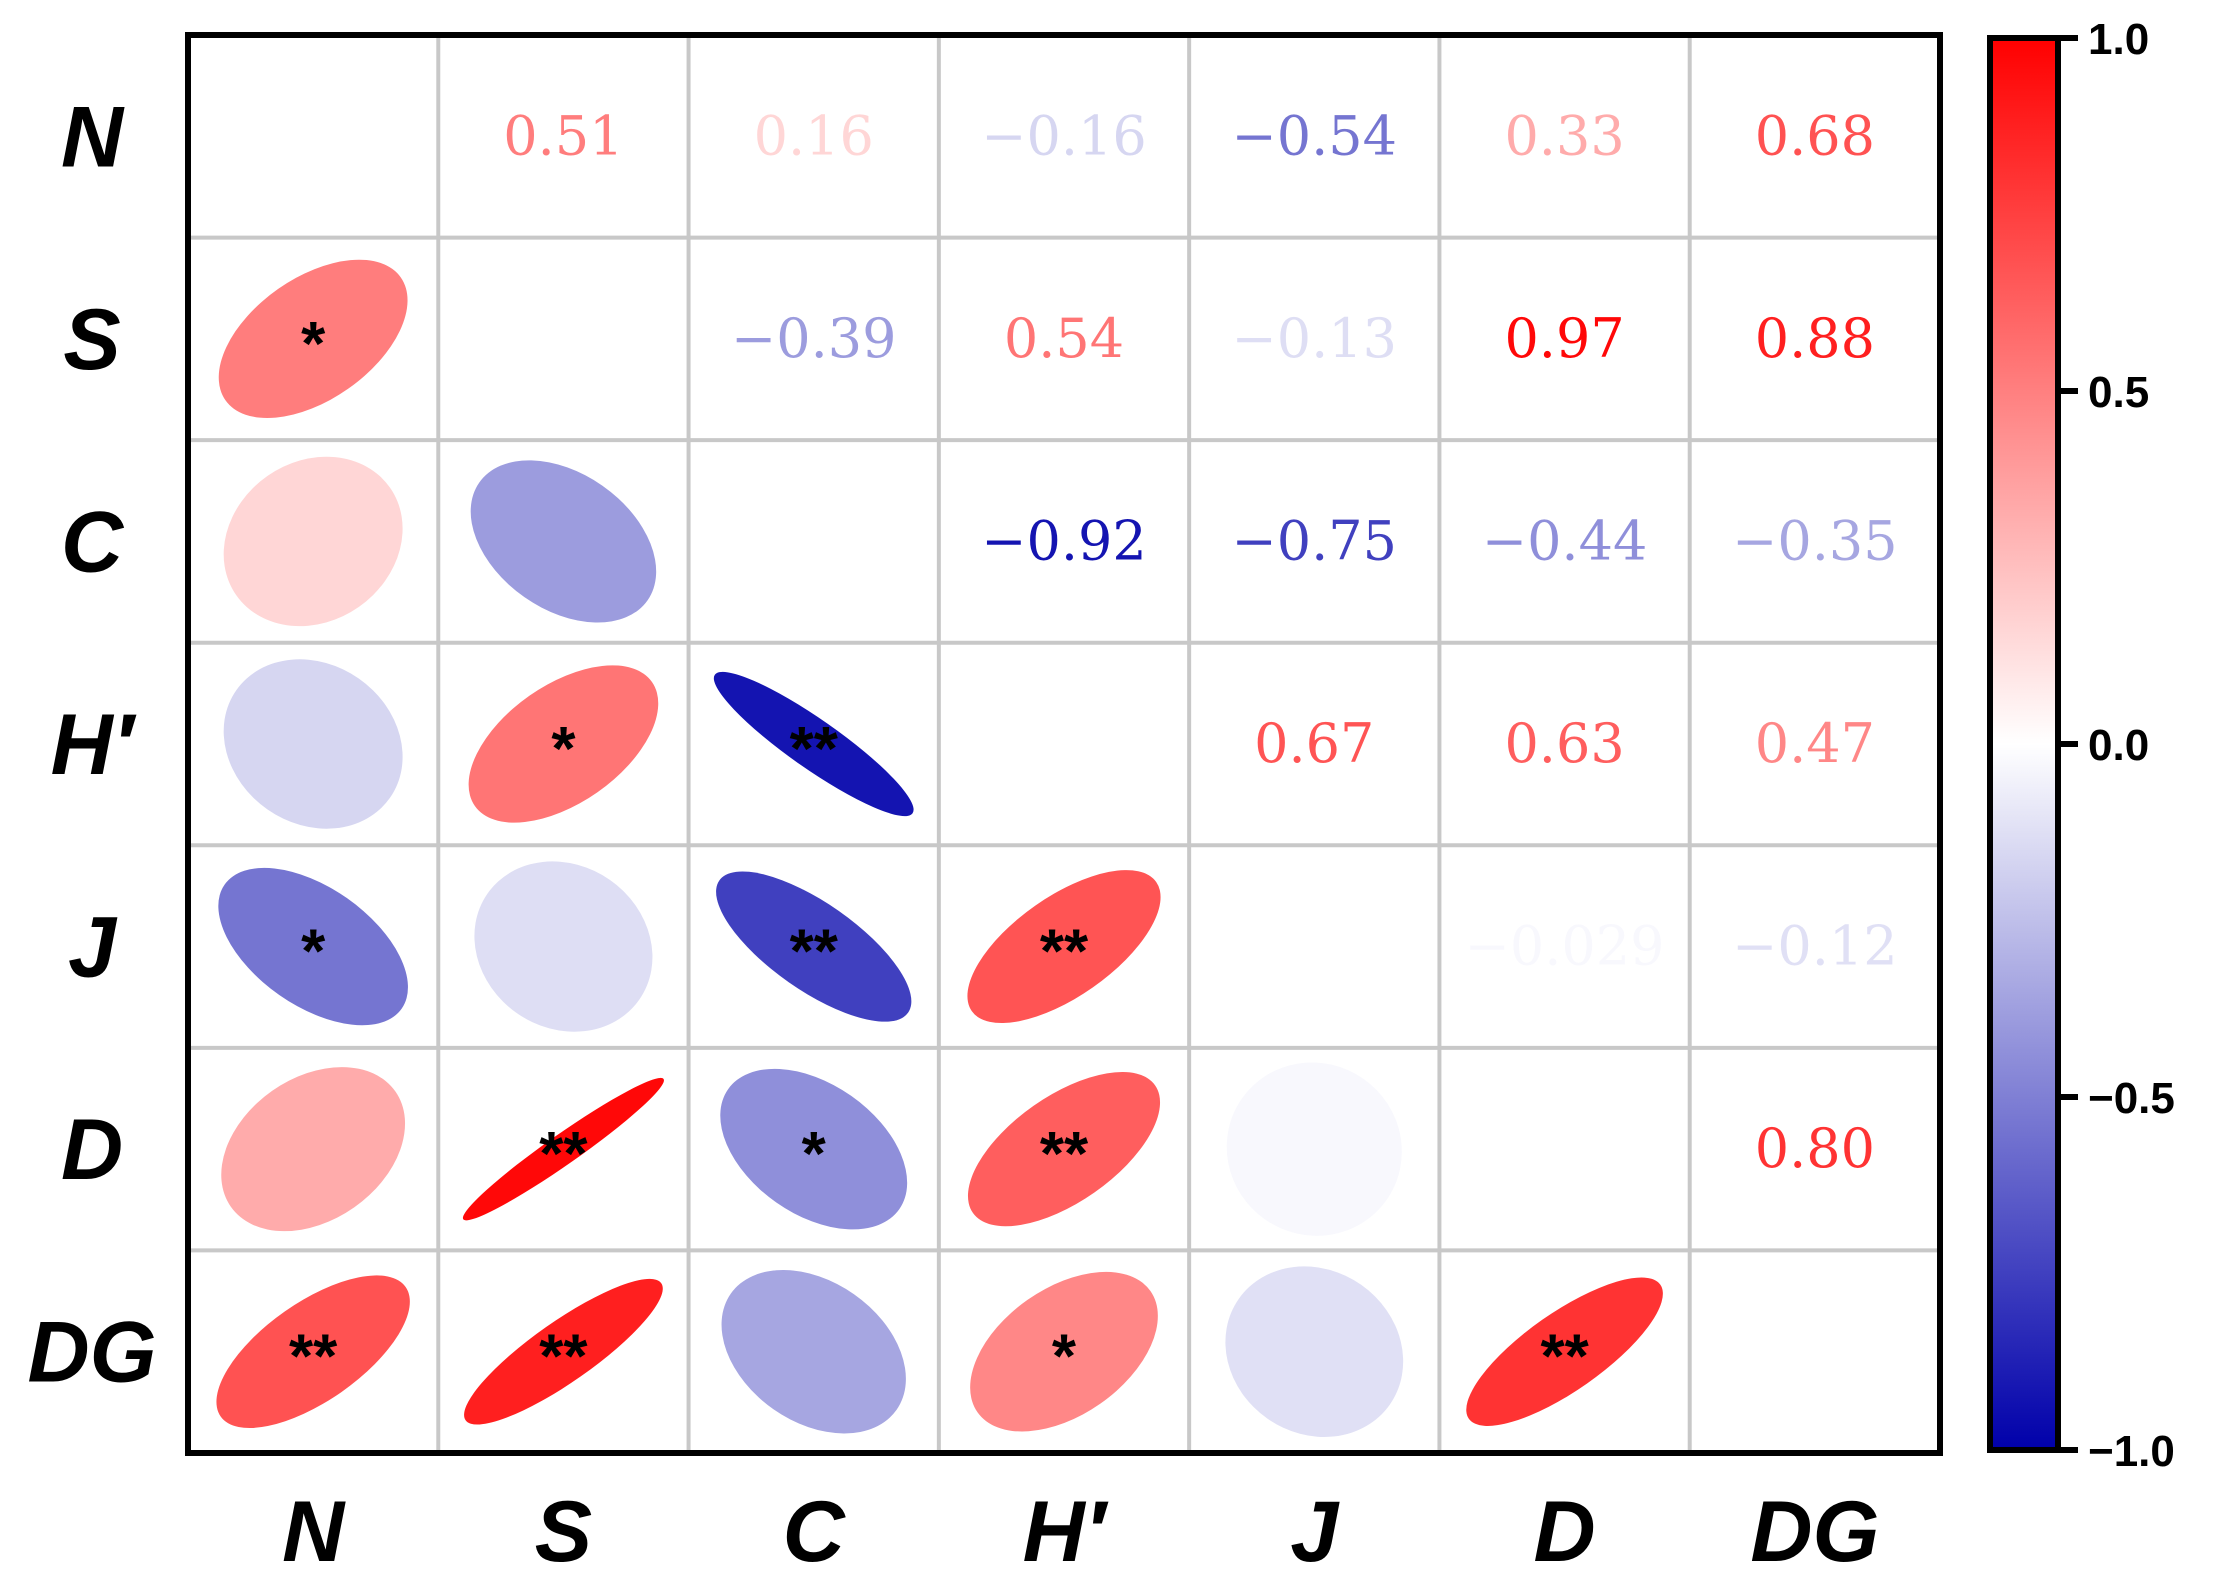 This screenshot has height=1581, width=2232. Describe the element at coordinates (1314, 135) in the screenshot. I see `coefficient-n-j: −0.54` at that location.